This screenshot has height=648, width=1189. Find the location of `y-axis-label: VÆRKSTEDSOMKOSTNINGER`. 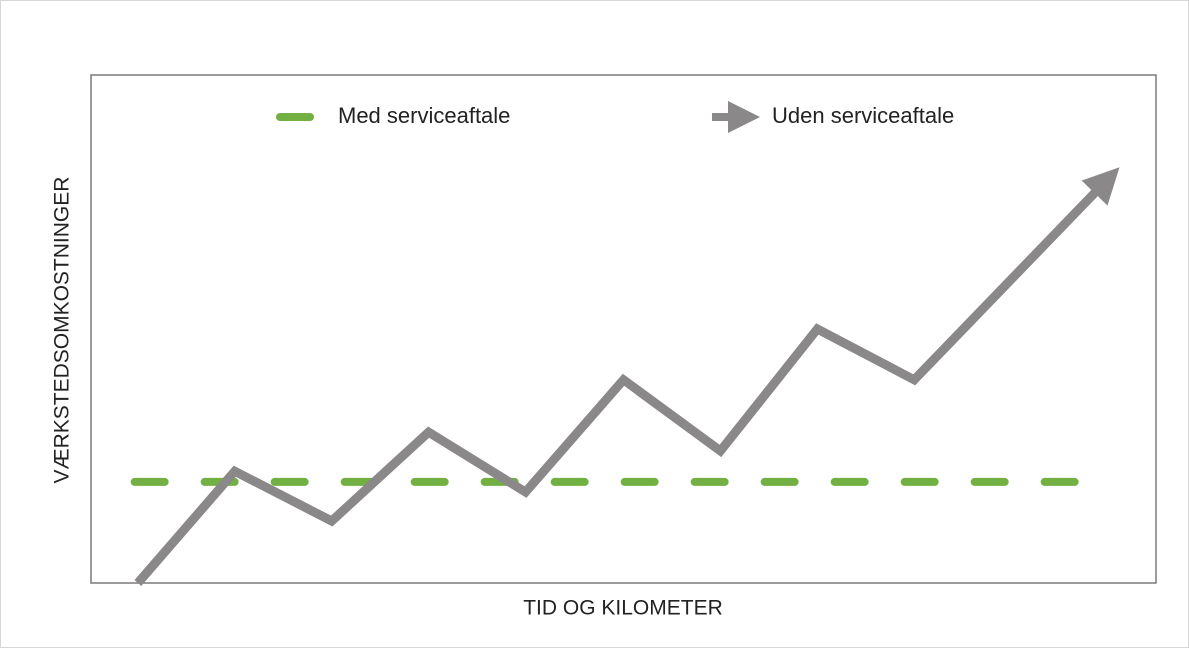

y-axis-label: VÆRKSTEDSOMKOSTNINGER is located at coordinates (62, 330).